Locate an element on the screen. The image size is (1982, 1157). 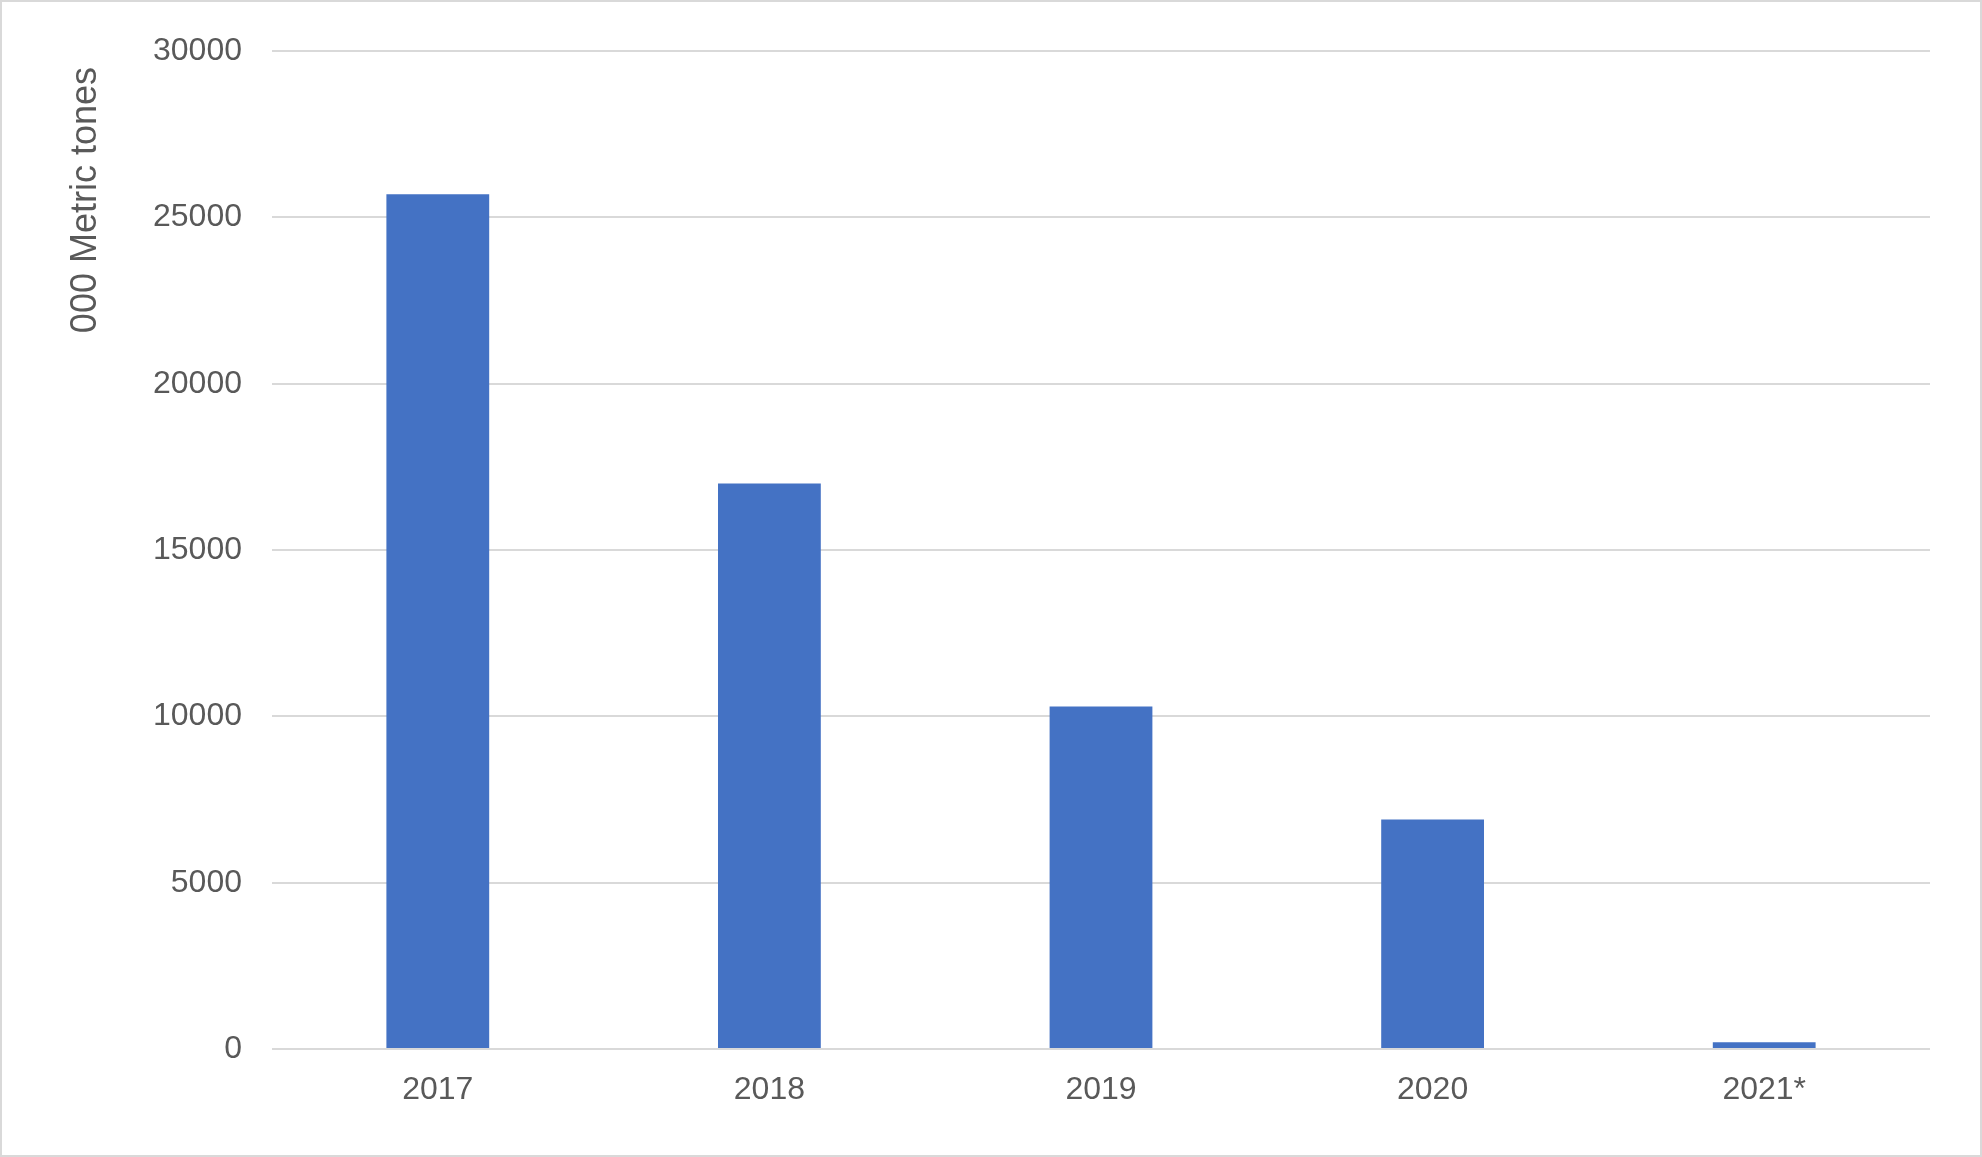
y-tick-label: 15000 is located at coordinates (197, 547).